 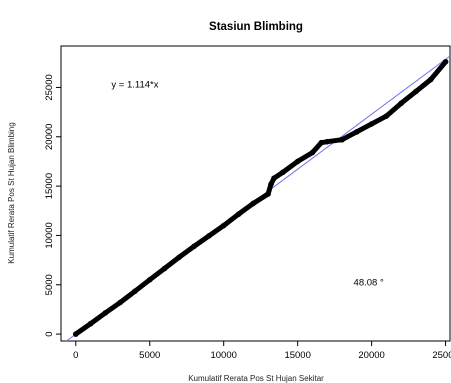 What do you see at coordinates (134, 84) in the screenshot?
I see `annotation-label: y = 1.114*x` at bounding box center [134, 84].